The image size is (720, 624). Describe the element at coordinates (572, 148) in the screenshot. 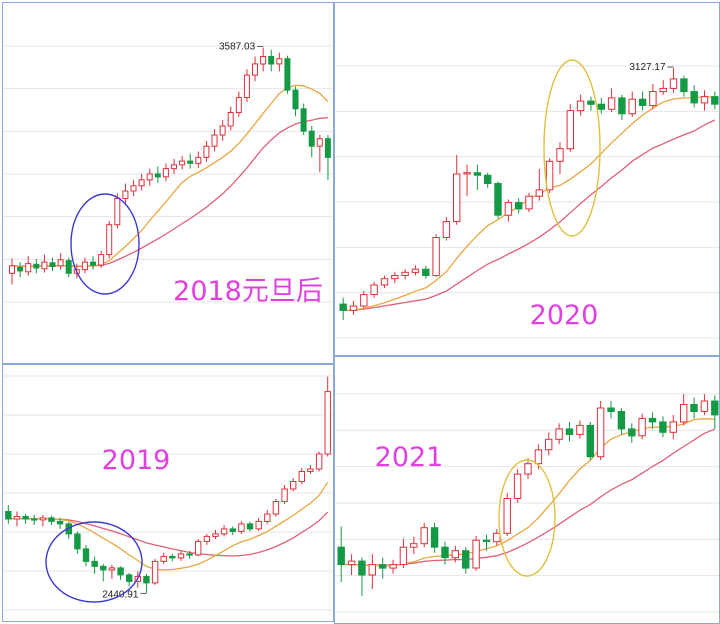

I see `highlight-ellipse` at that location.